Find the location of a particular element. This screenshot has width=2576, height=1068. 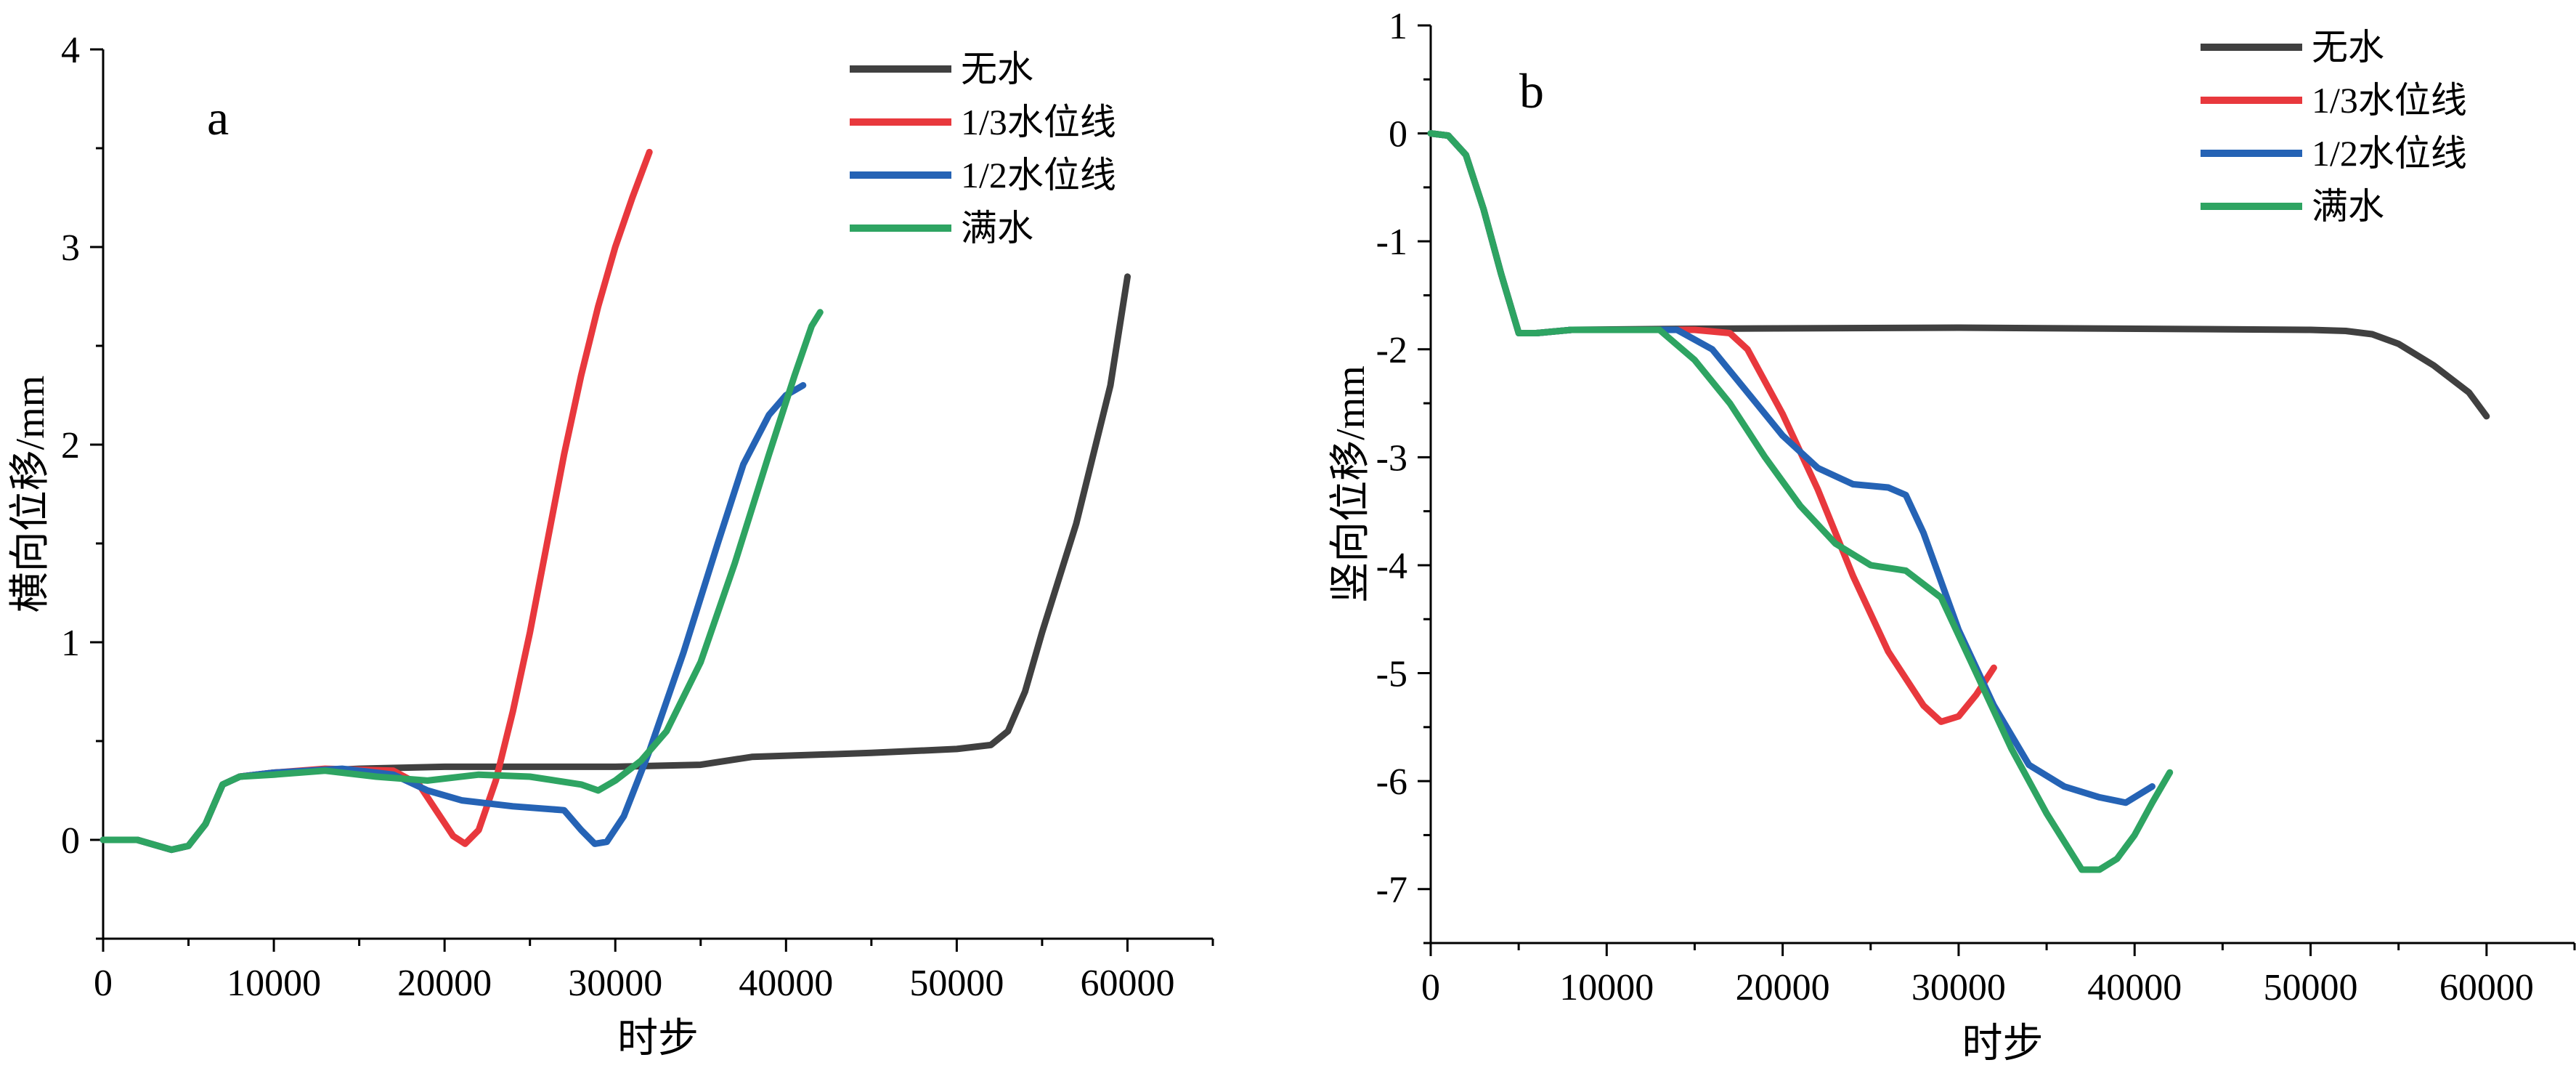

y-tick-label: -5 is located at coordinates (1391, 674).